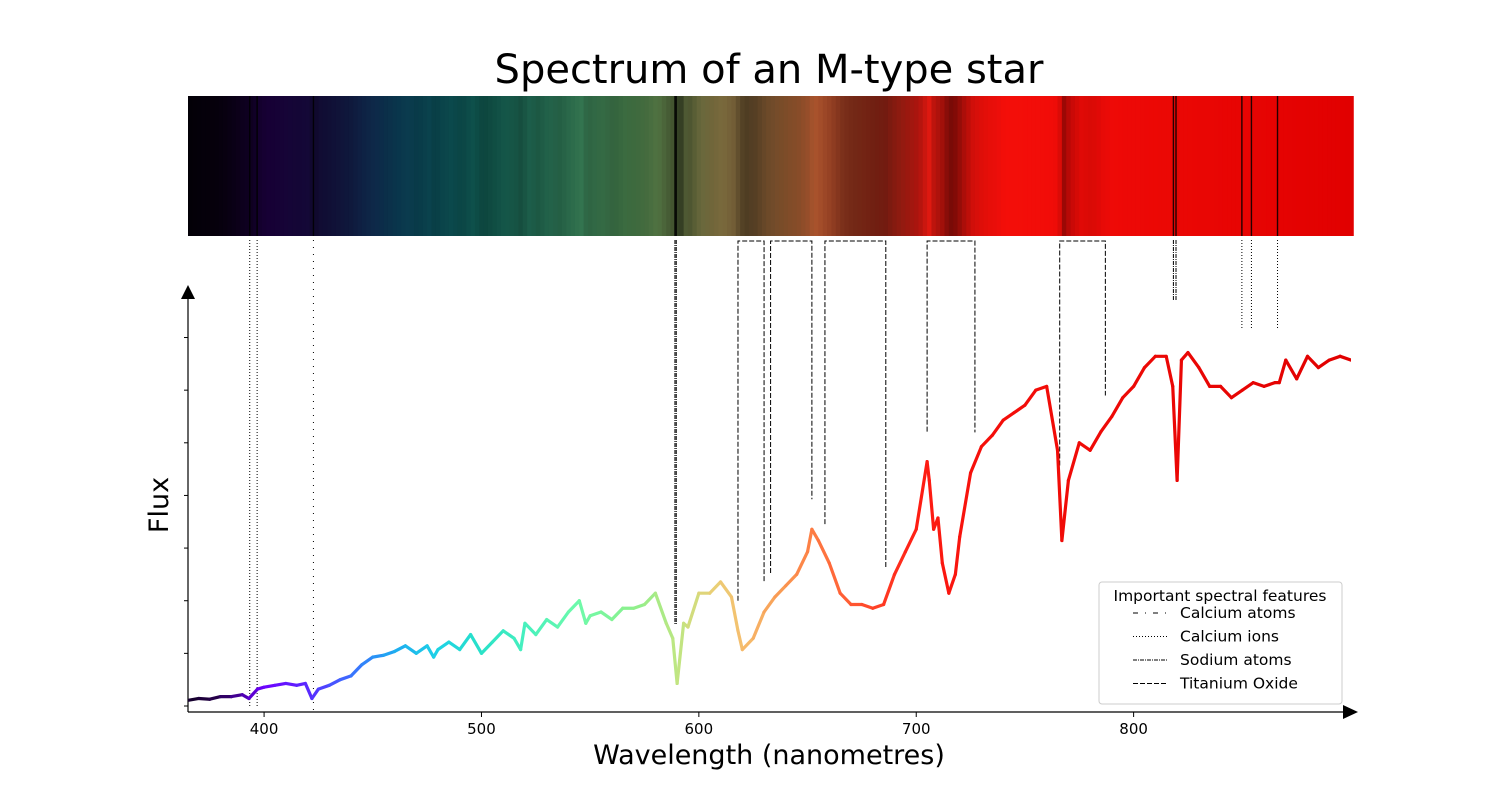  What do you see at coordinates (769, 70) in the screenshot?
I see `chart-title: Spectrum of an M-type star` at bounding box center [769, 70].